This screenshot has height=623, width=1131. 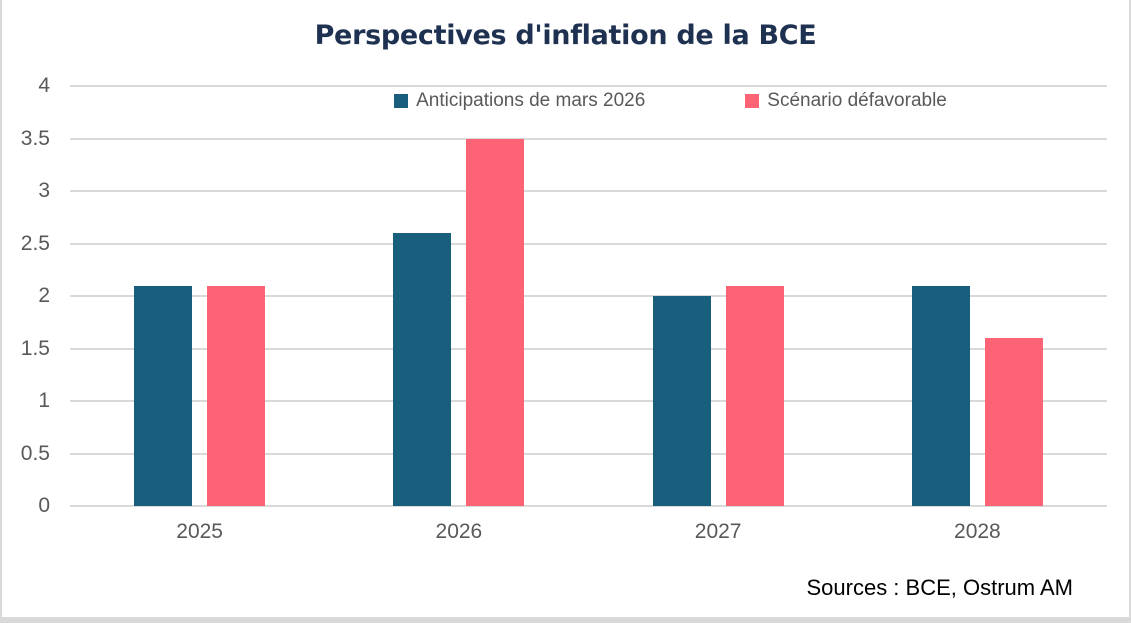 I want to click on y-tick-label: 0.5, so click(x=35, y=453).